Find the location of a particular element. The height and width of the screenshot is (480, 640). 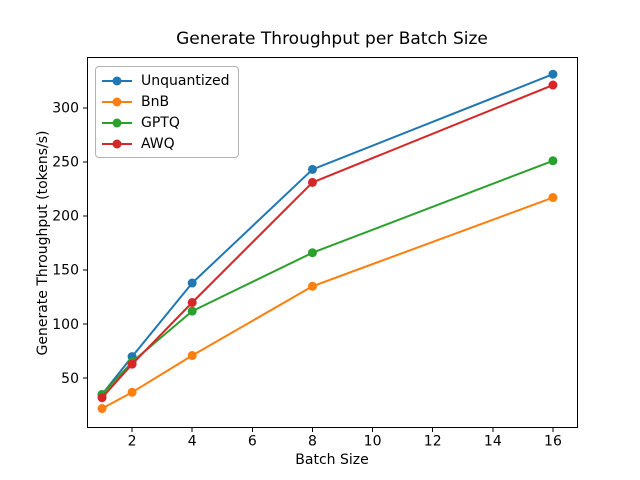

marker-bnb-x2 is located at coordinates (132, 392).